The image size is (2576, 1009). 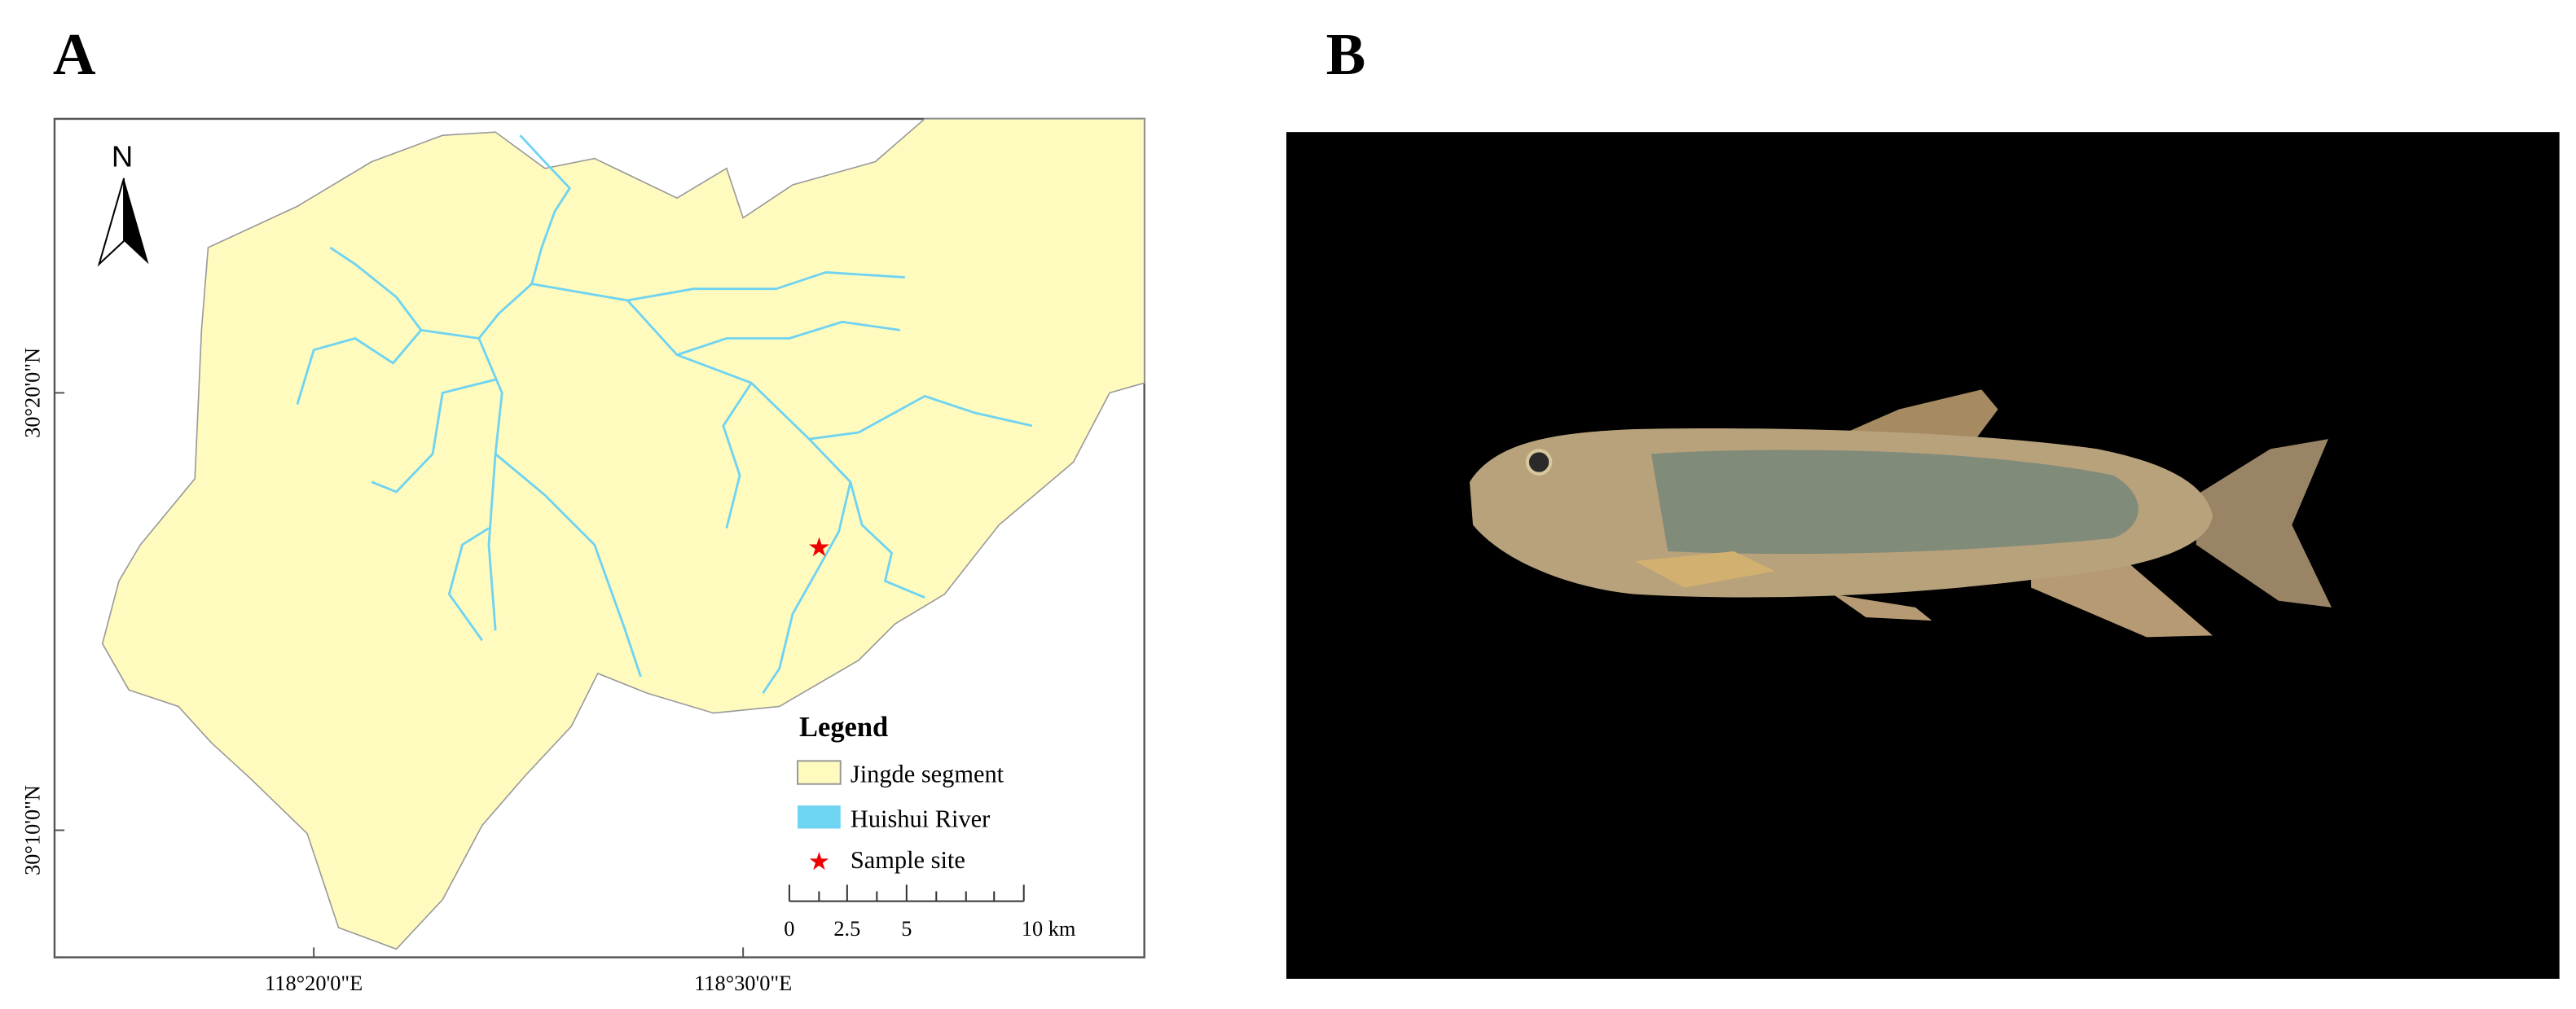 I want to click on panel-label: B, so click(x=1346, y=54).